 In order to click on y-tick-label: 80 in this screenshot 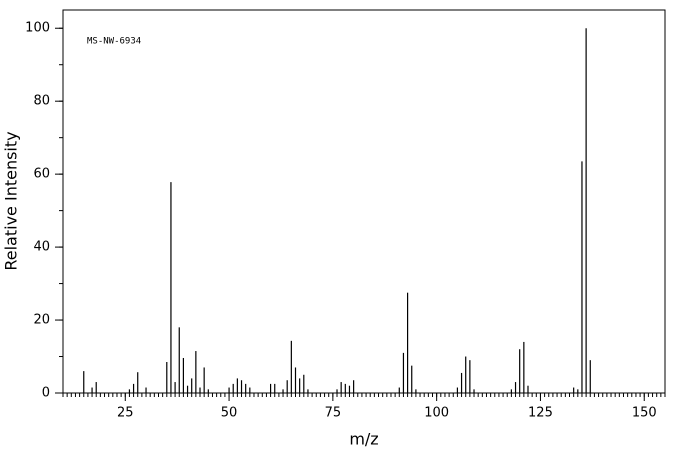, I will do `click(41, 101)`.